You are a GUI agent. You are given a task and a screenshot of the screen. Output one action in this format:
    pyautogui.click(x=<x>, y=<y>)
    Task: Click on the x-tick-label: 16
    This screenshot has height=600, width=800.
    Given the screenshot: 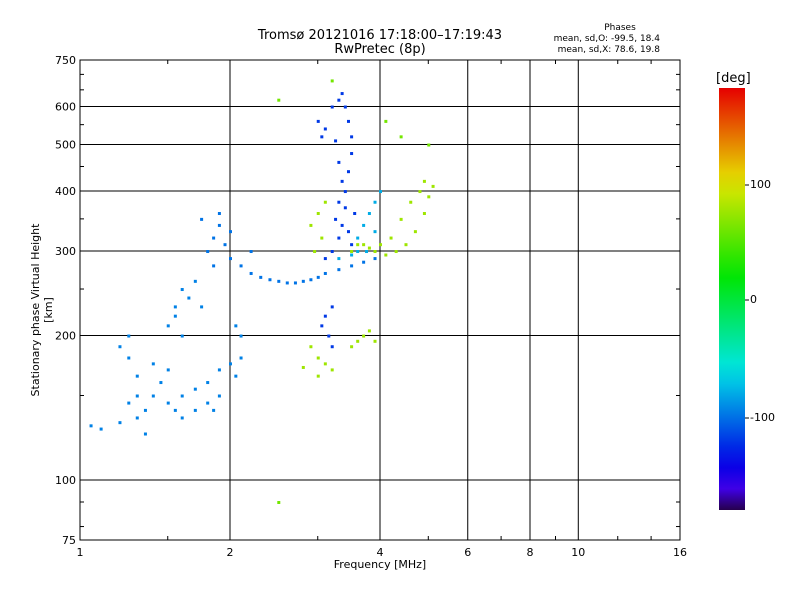 What is the action you would take?
    pyautogui.click(x=680, y=552)
    